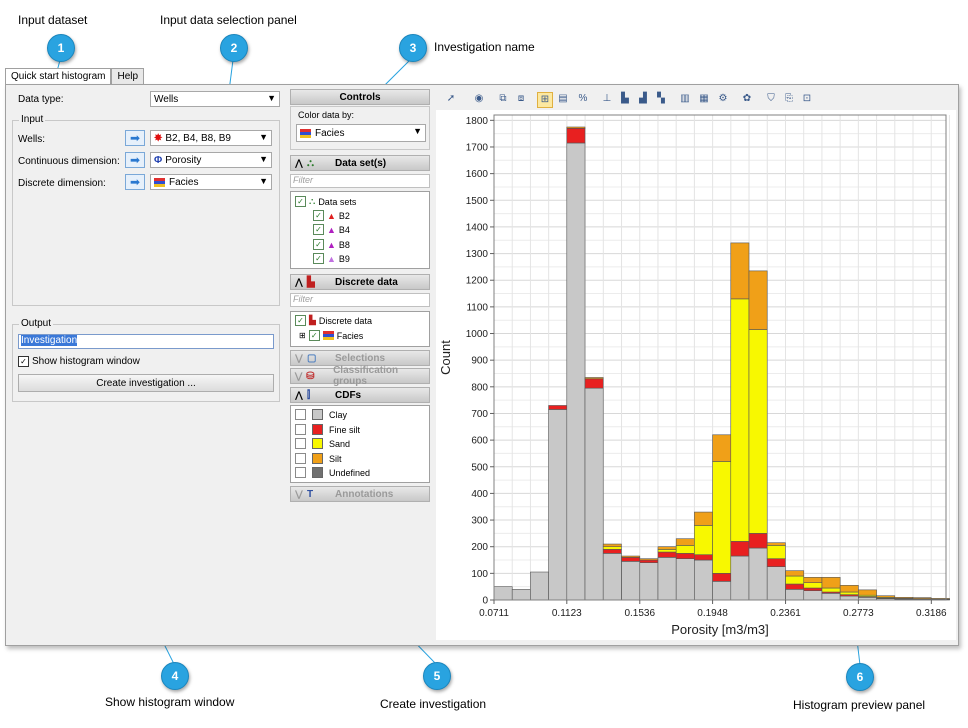 Image resolution: width=968 pixels, height=728 pixels. I want to click on data-type-select: Wells ▼, so click(215, 99).